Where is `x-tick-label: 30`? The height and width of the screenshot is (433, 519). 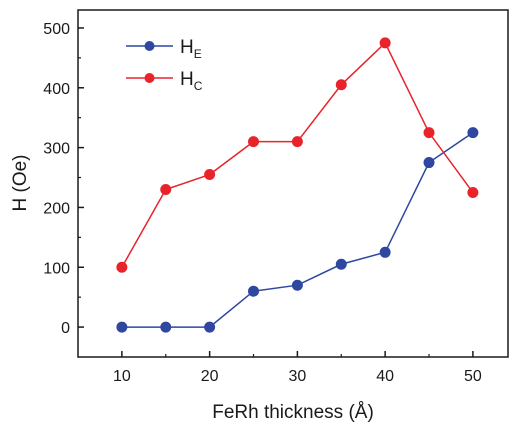 x-tick-label: 30 is located at coordinates (297, 376).